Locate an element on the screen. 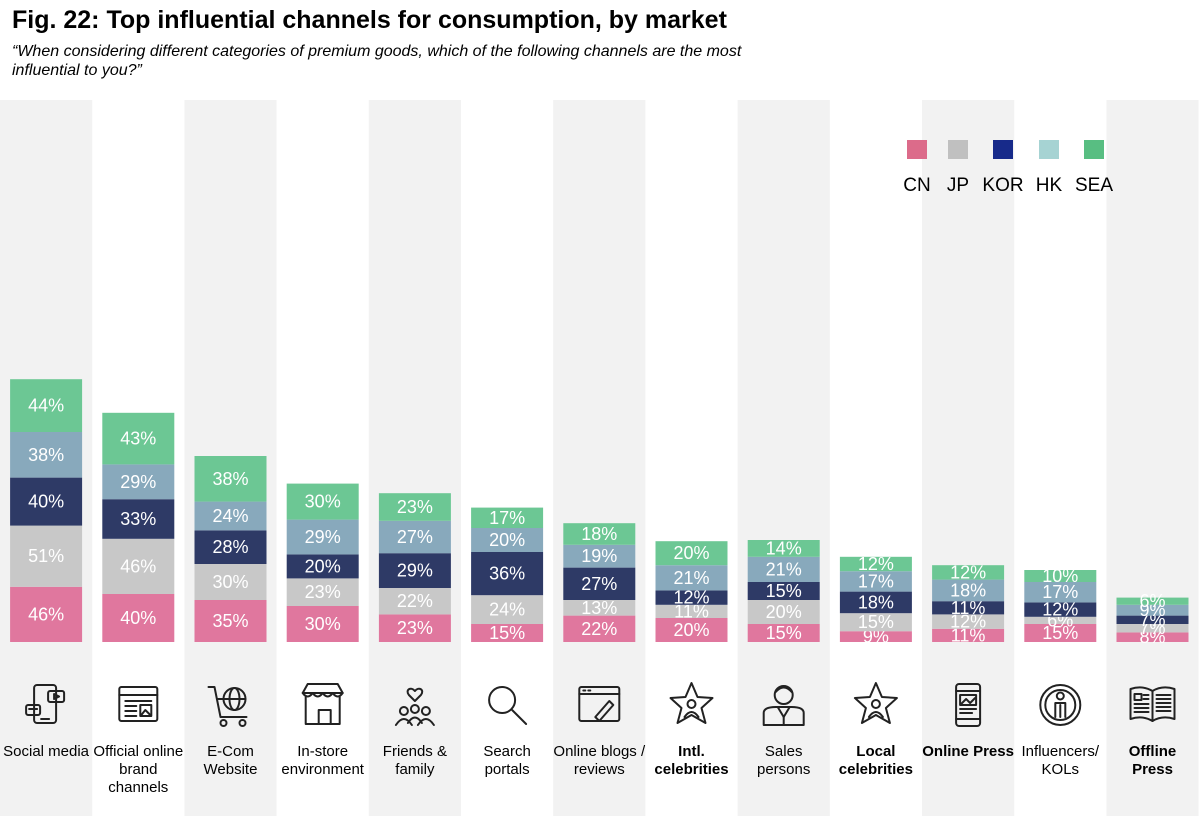 This screenshot has height=816, width=1200. column-band is located at coordinates (783, 458).